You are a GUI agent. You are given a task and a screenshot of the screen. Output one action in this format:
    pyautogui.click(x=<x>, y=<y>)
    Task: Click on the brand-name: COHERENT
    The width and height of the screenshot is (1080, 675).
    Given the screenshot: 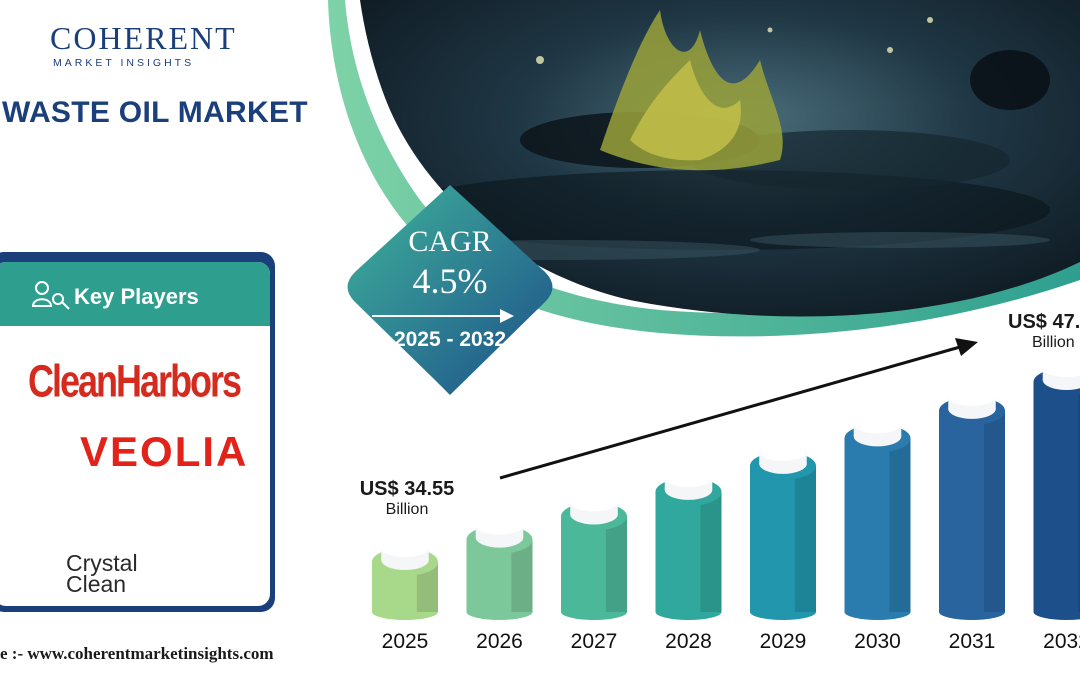 What is the action you would take?
    pyautogui.click(x=143, y=38)
    